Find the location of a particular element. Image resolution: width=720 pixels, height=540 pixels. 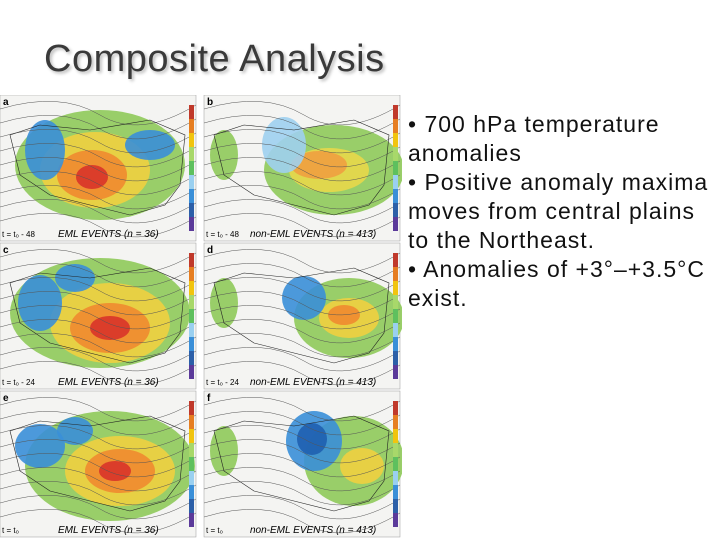

panel-letter: d is located at coordinates (210, 250).